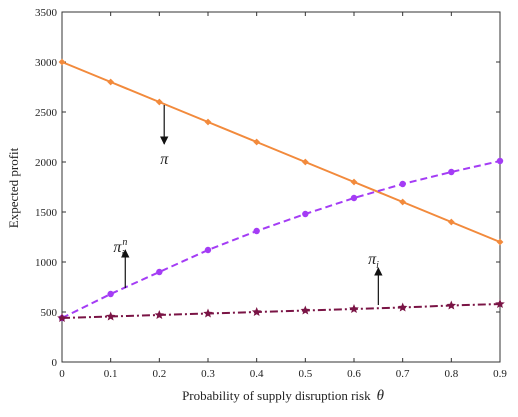  I want to click on x-tick-label: 0.1, so click(111, 374).